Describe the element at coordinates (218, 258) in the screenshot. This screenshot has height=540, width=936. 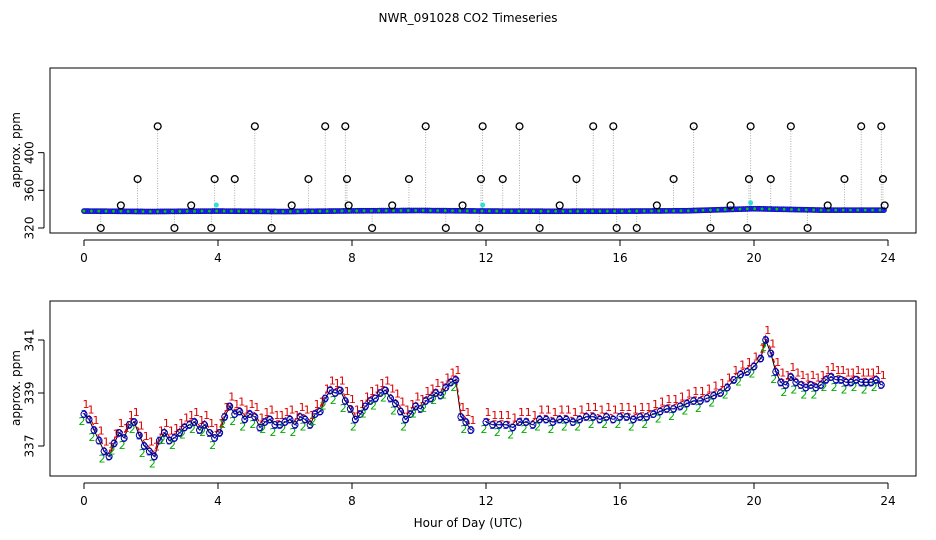
I see `x-tick-label: 4` at that location.